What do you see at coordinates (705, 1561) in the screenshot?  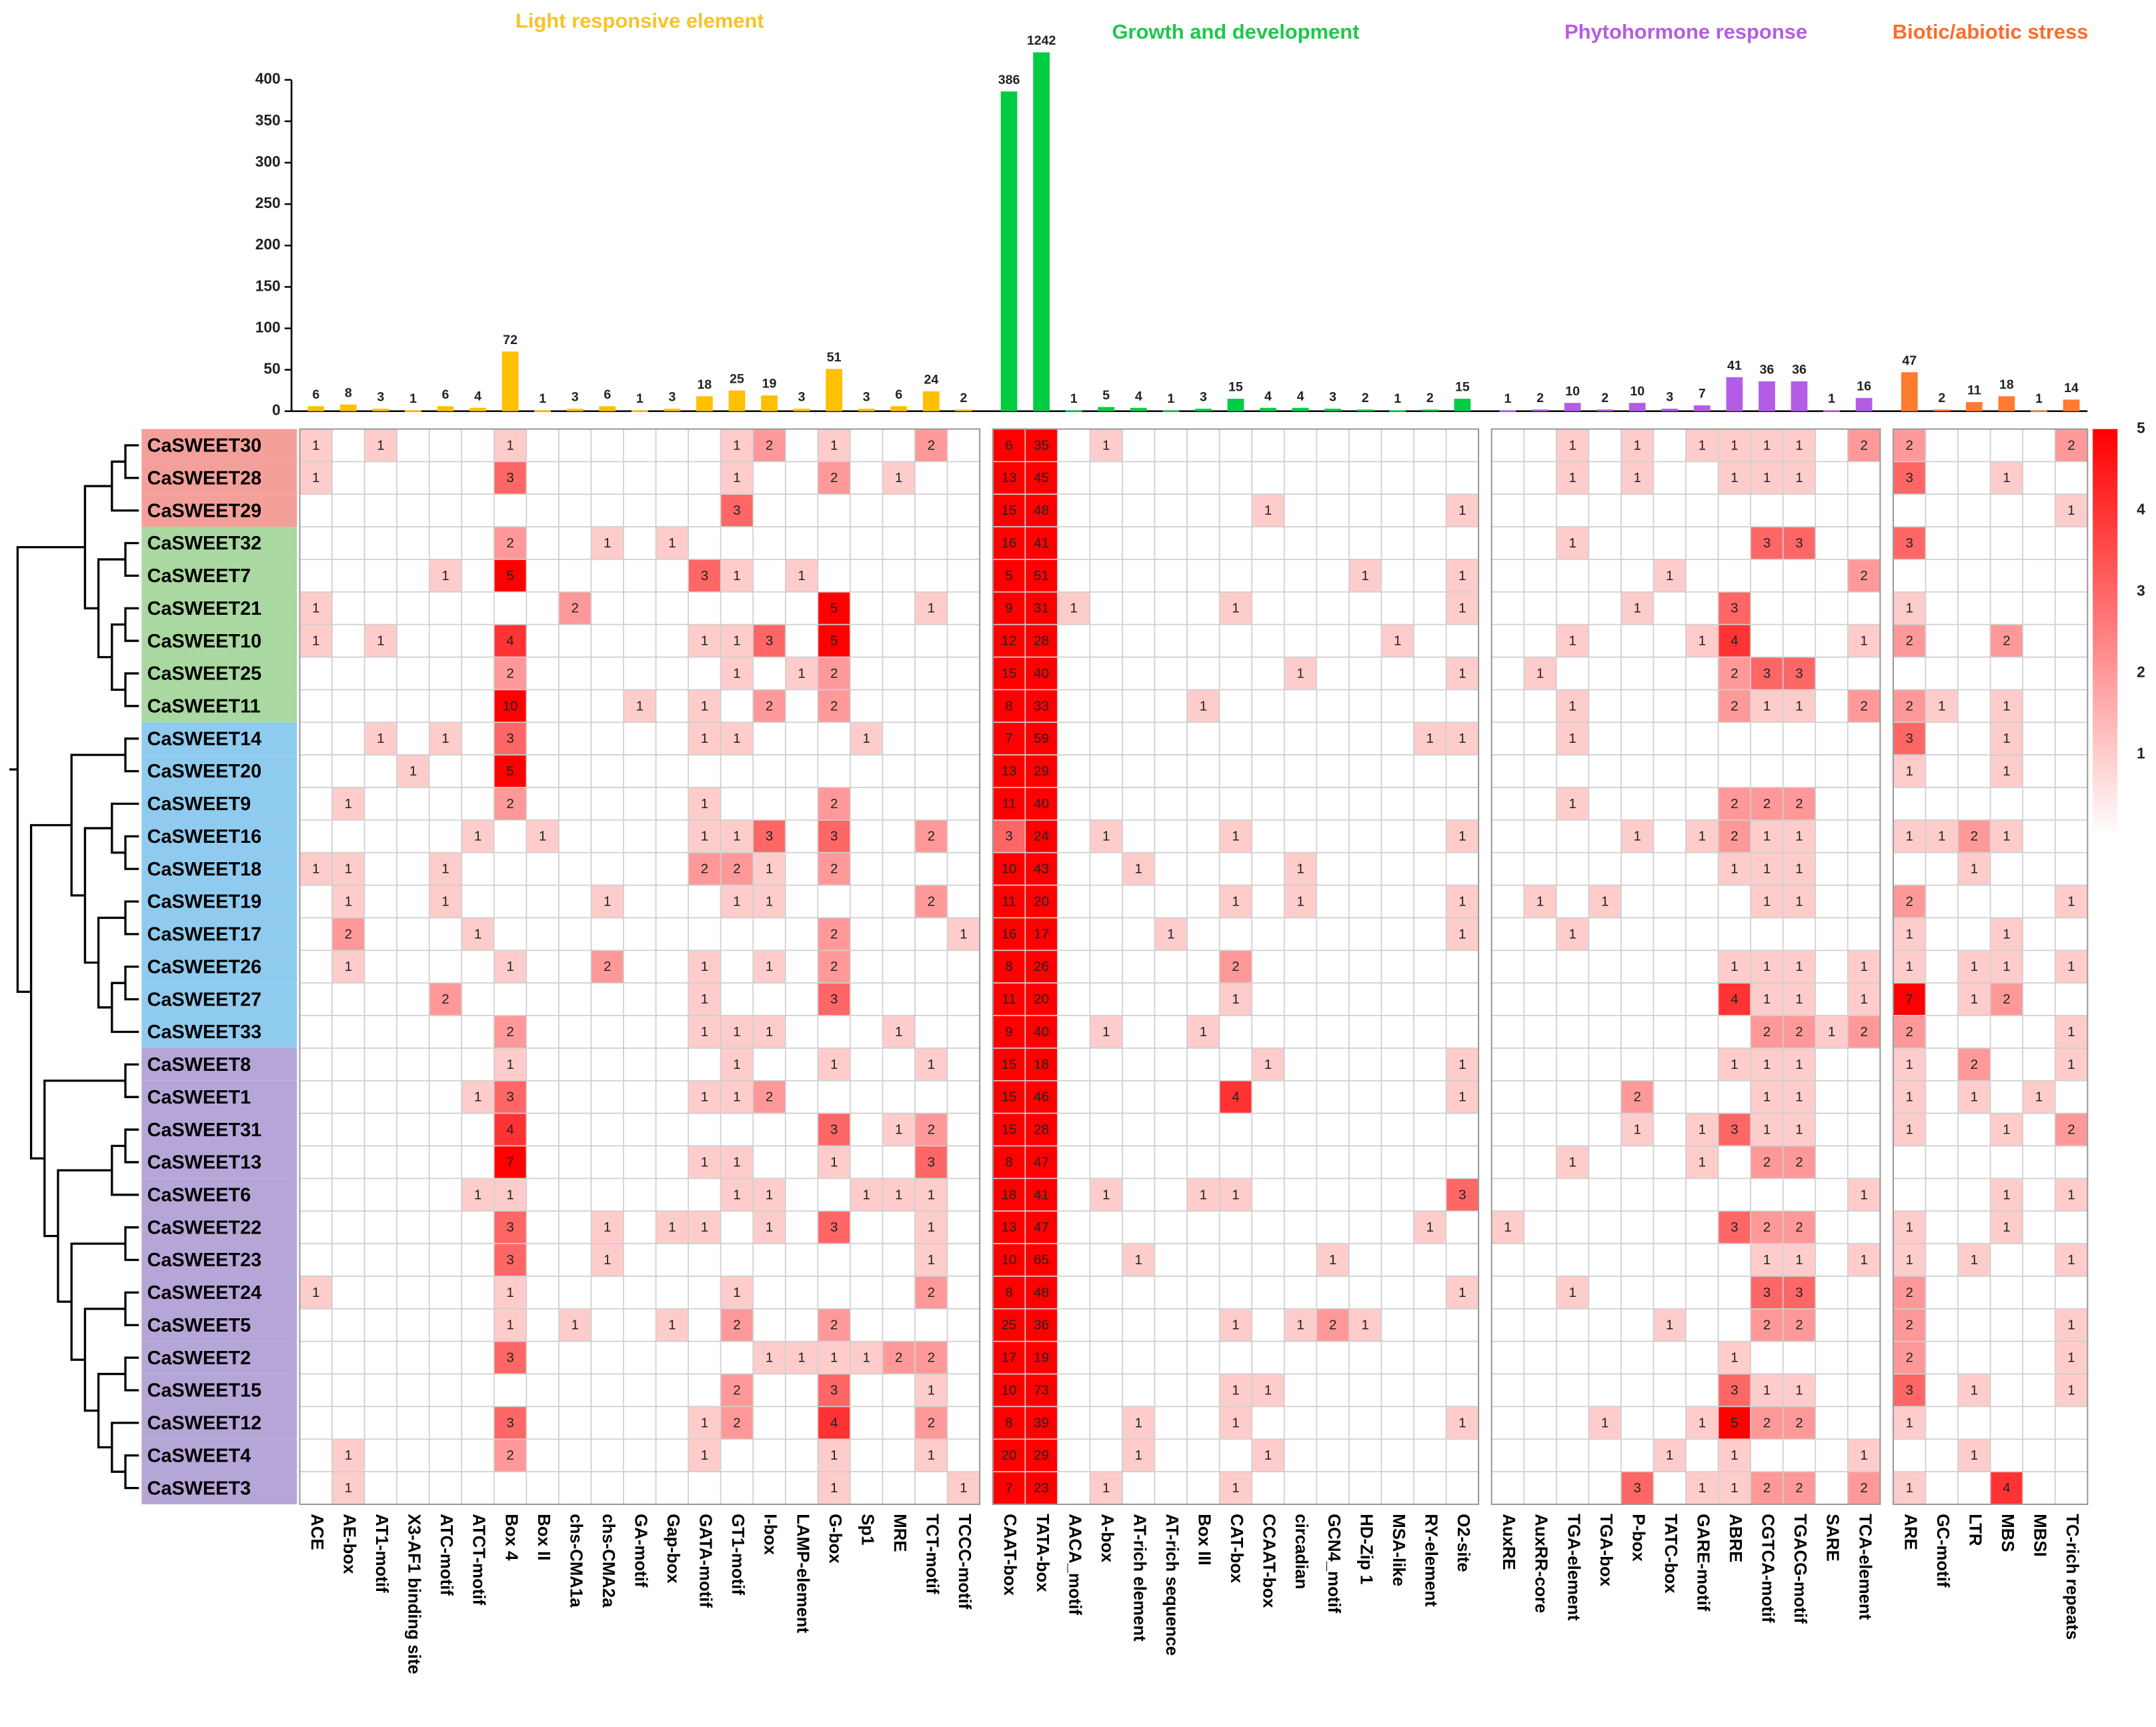 I see `x-tick-label: GATA-motif` at bounding box center [705, 1561].